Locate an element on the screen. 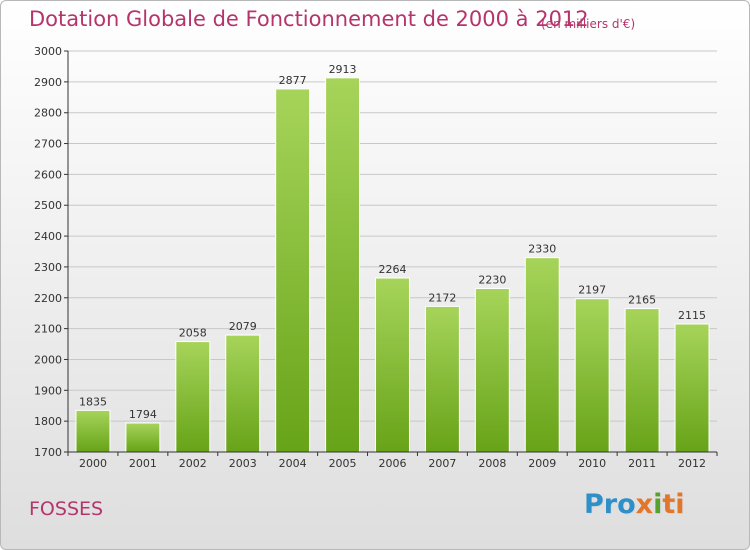 The height and width of the screenshot is (550, 750). y-tick-label: 2300 is located at coordinates (48, 267).